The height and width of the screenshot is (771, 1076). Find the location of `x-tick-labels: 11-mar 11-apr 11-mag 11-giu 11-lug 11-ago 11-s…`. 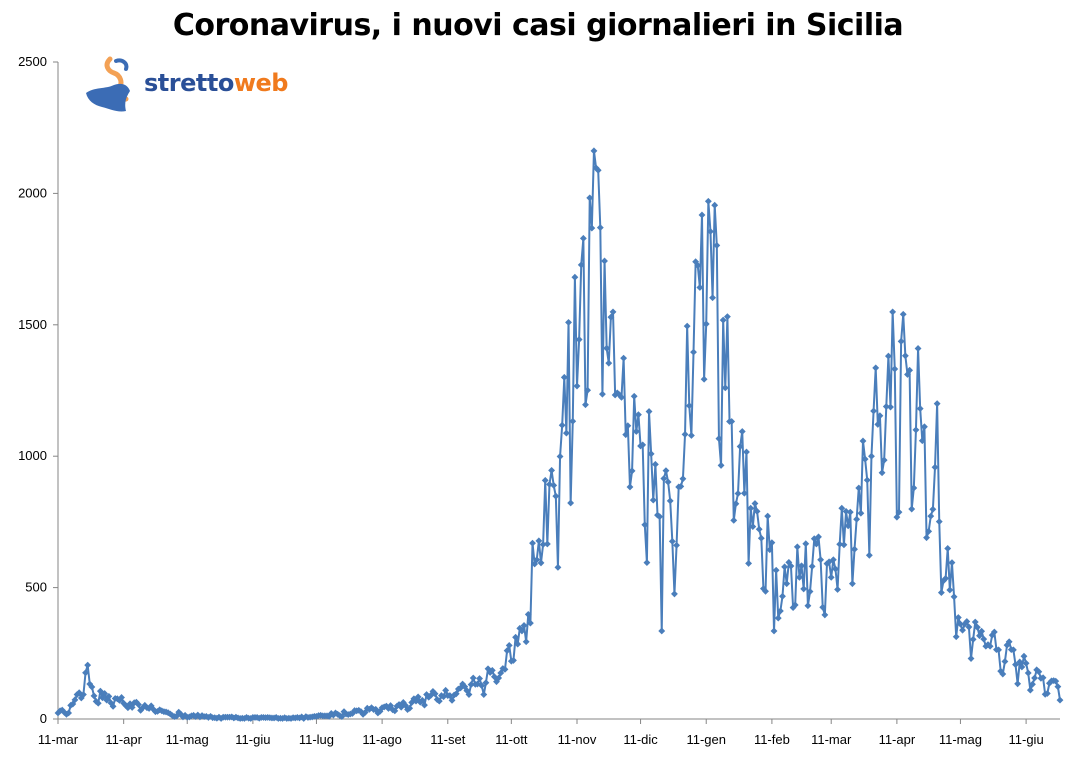

x-tick-labels: 11-mar 11-apr 11-mag 11-giu 11-lug 11-ago 11-s… is located at coordinates (541, 739).